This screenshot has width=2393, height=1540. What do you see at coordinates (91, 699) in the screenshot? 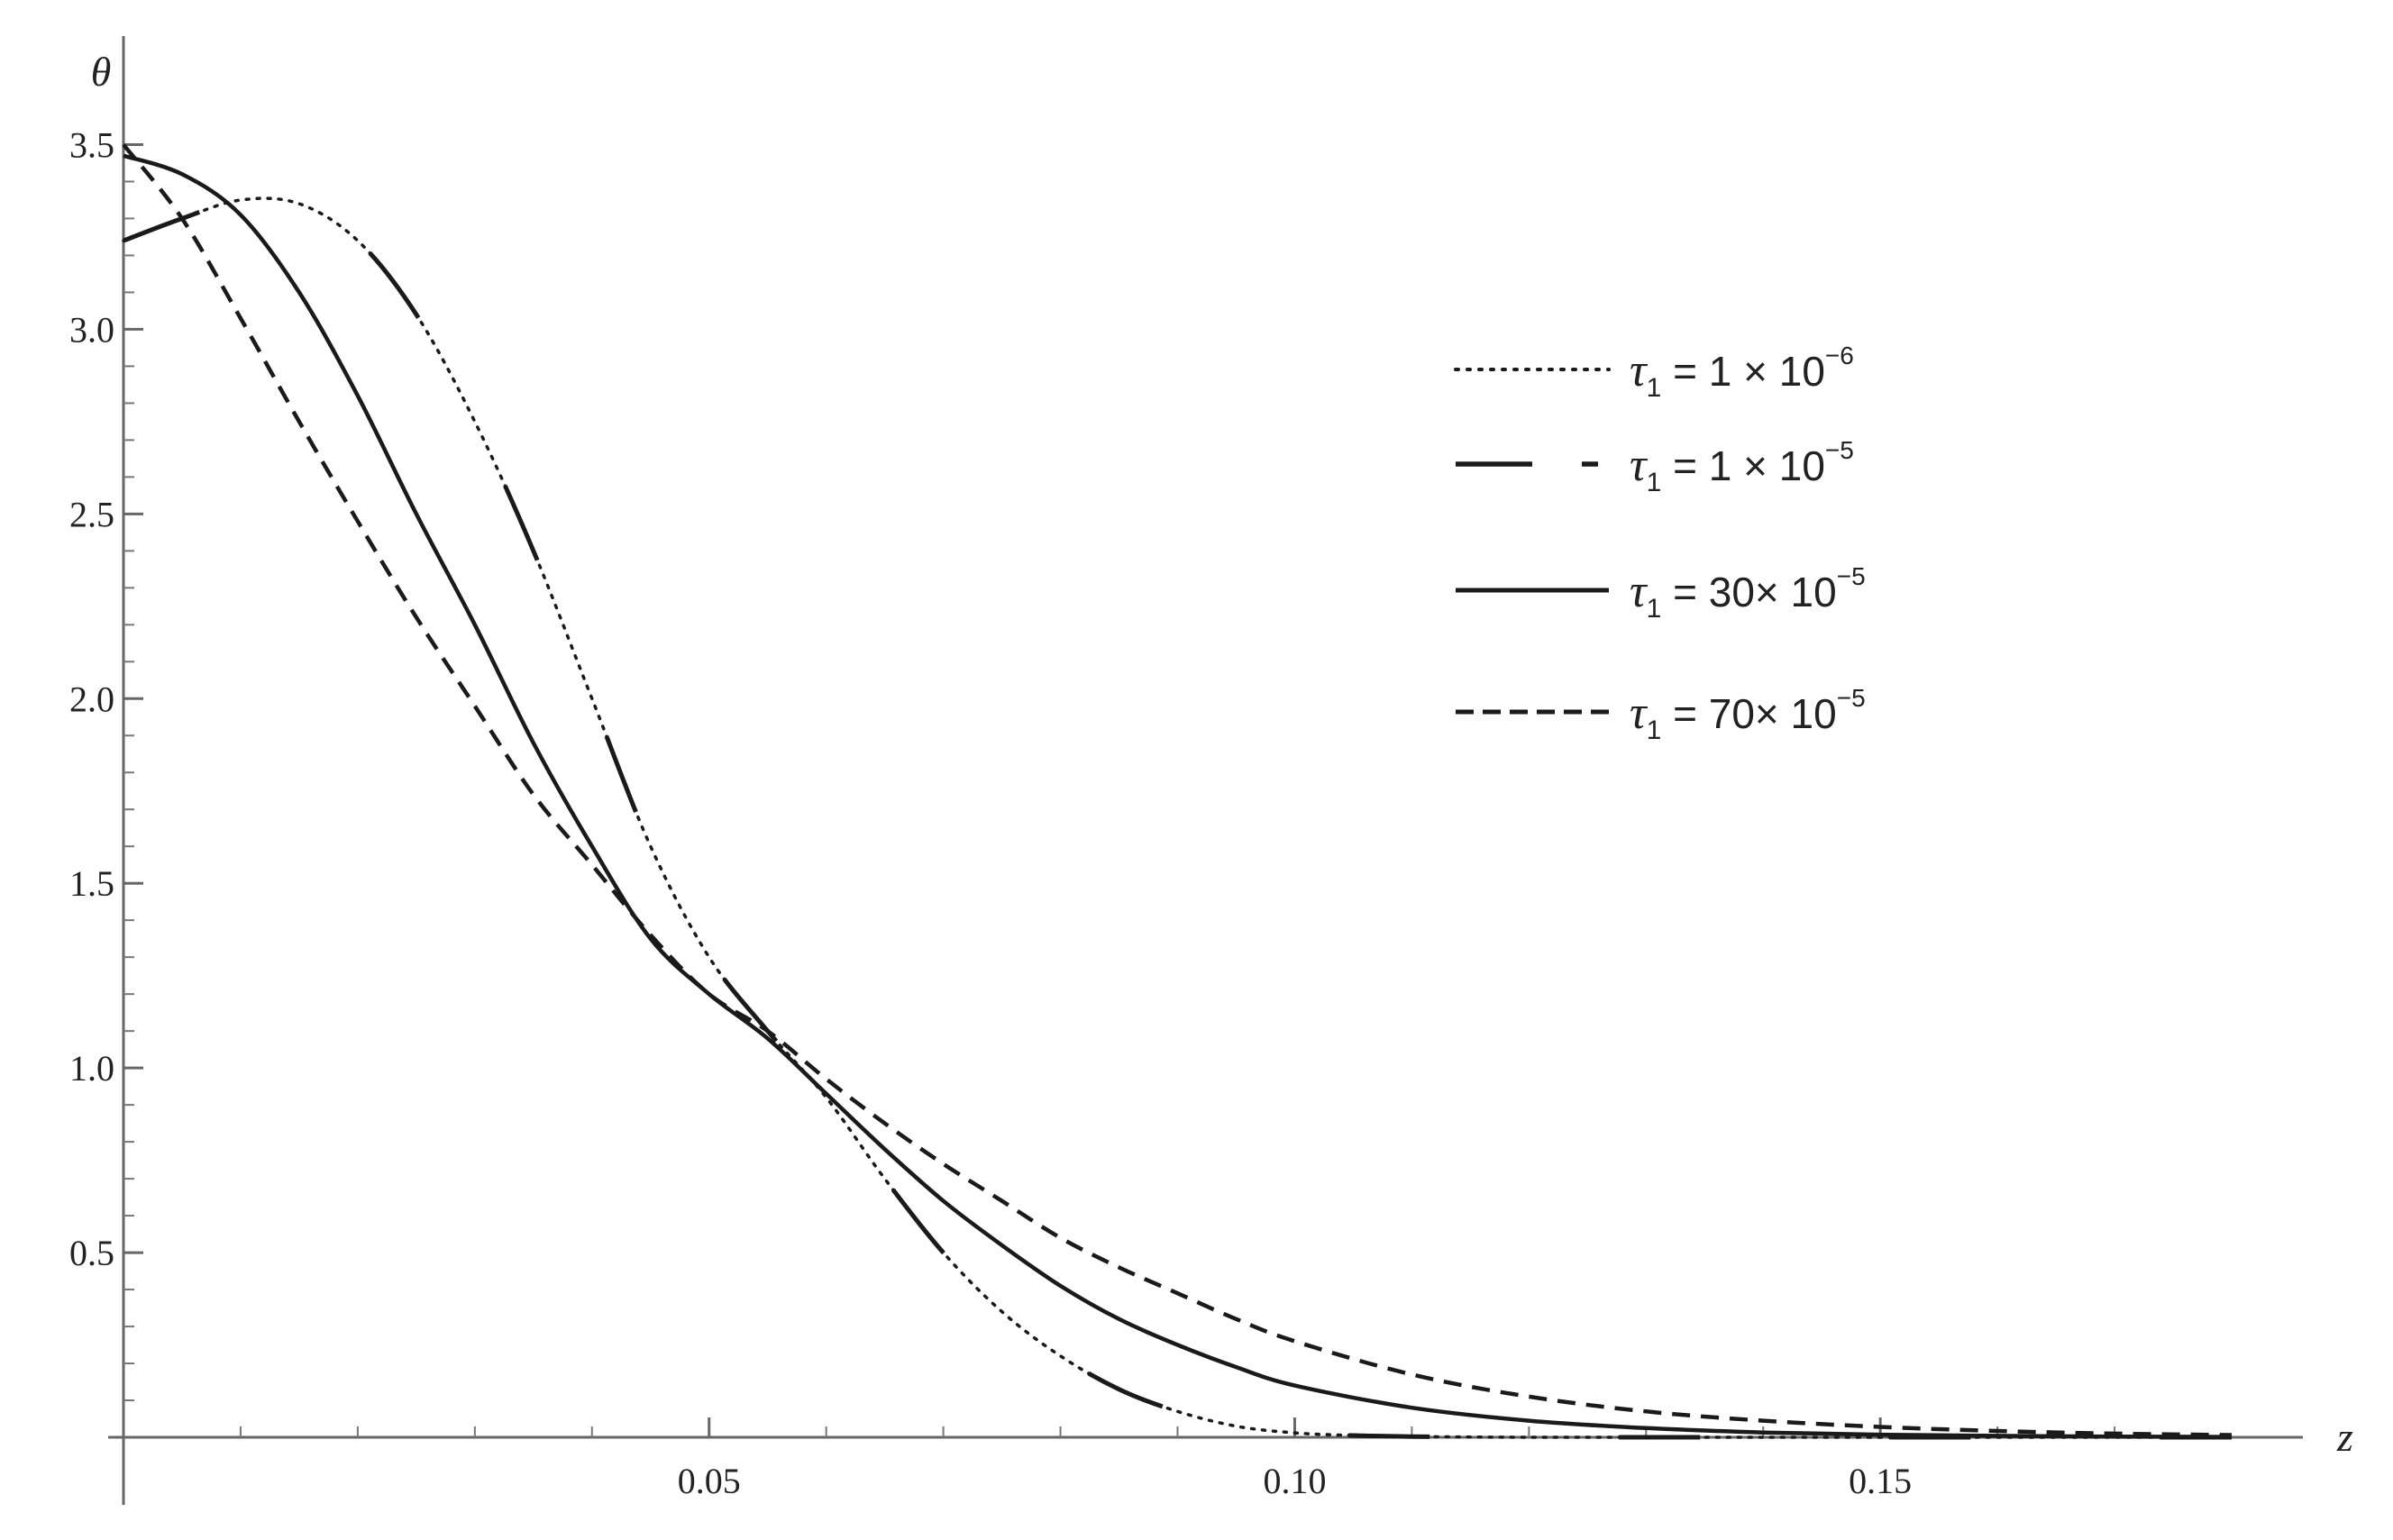
I see `y-tick-label: 2.0` at bounding box center [91, 699].